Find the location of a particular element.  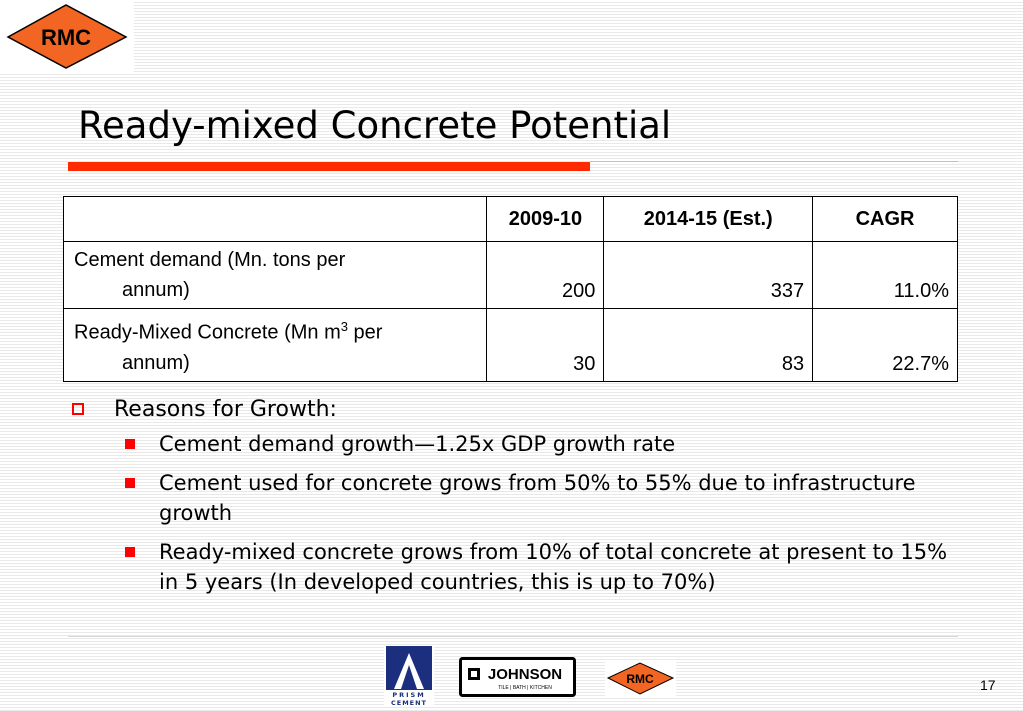

footer-divider is located at coordinates (513, 636).